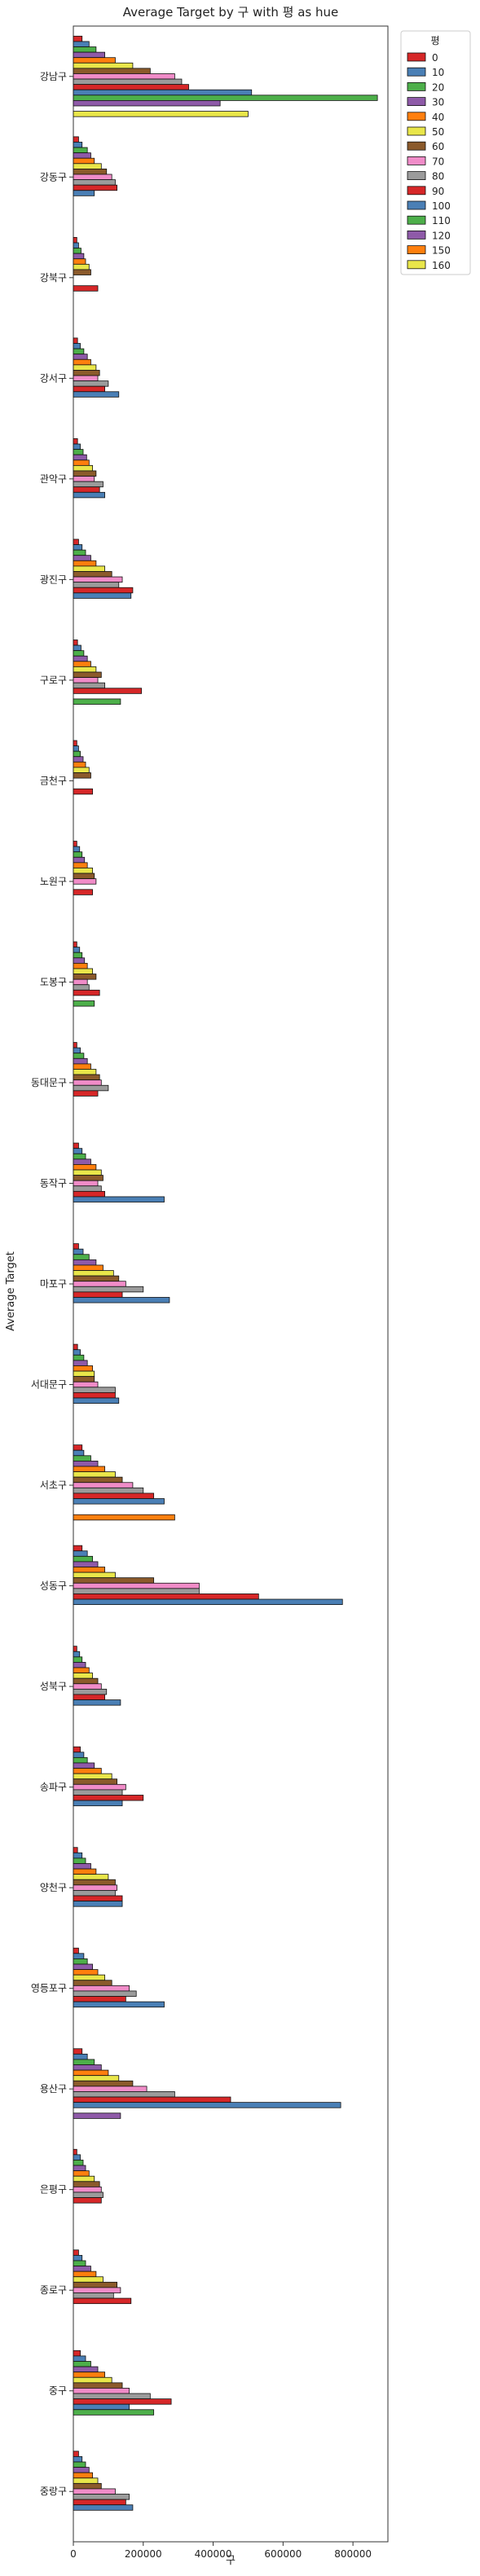 The width and height of the screenshot is (480, 2576). I want to click on y-tick-label: 강동구, so click(53, 176).